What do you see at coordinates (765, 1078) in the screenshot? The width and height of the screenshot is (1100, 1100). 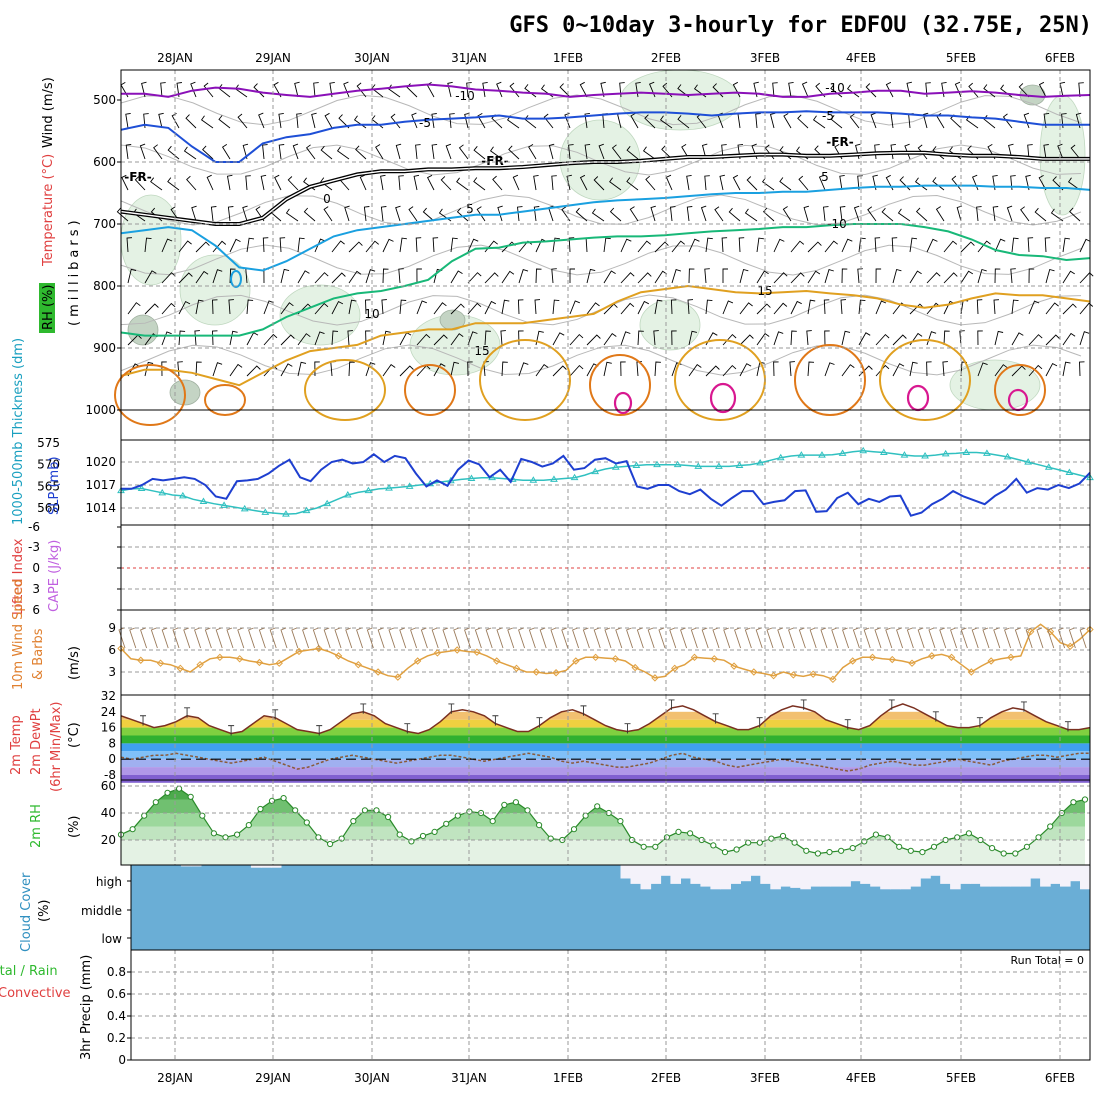 I see `date-label-bottom: 3FEB` at bounding box center [765, 1078].